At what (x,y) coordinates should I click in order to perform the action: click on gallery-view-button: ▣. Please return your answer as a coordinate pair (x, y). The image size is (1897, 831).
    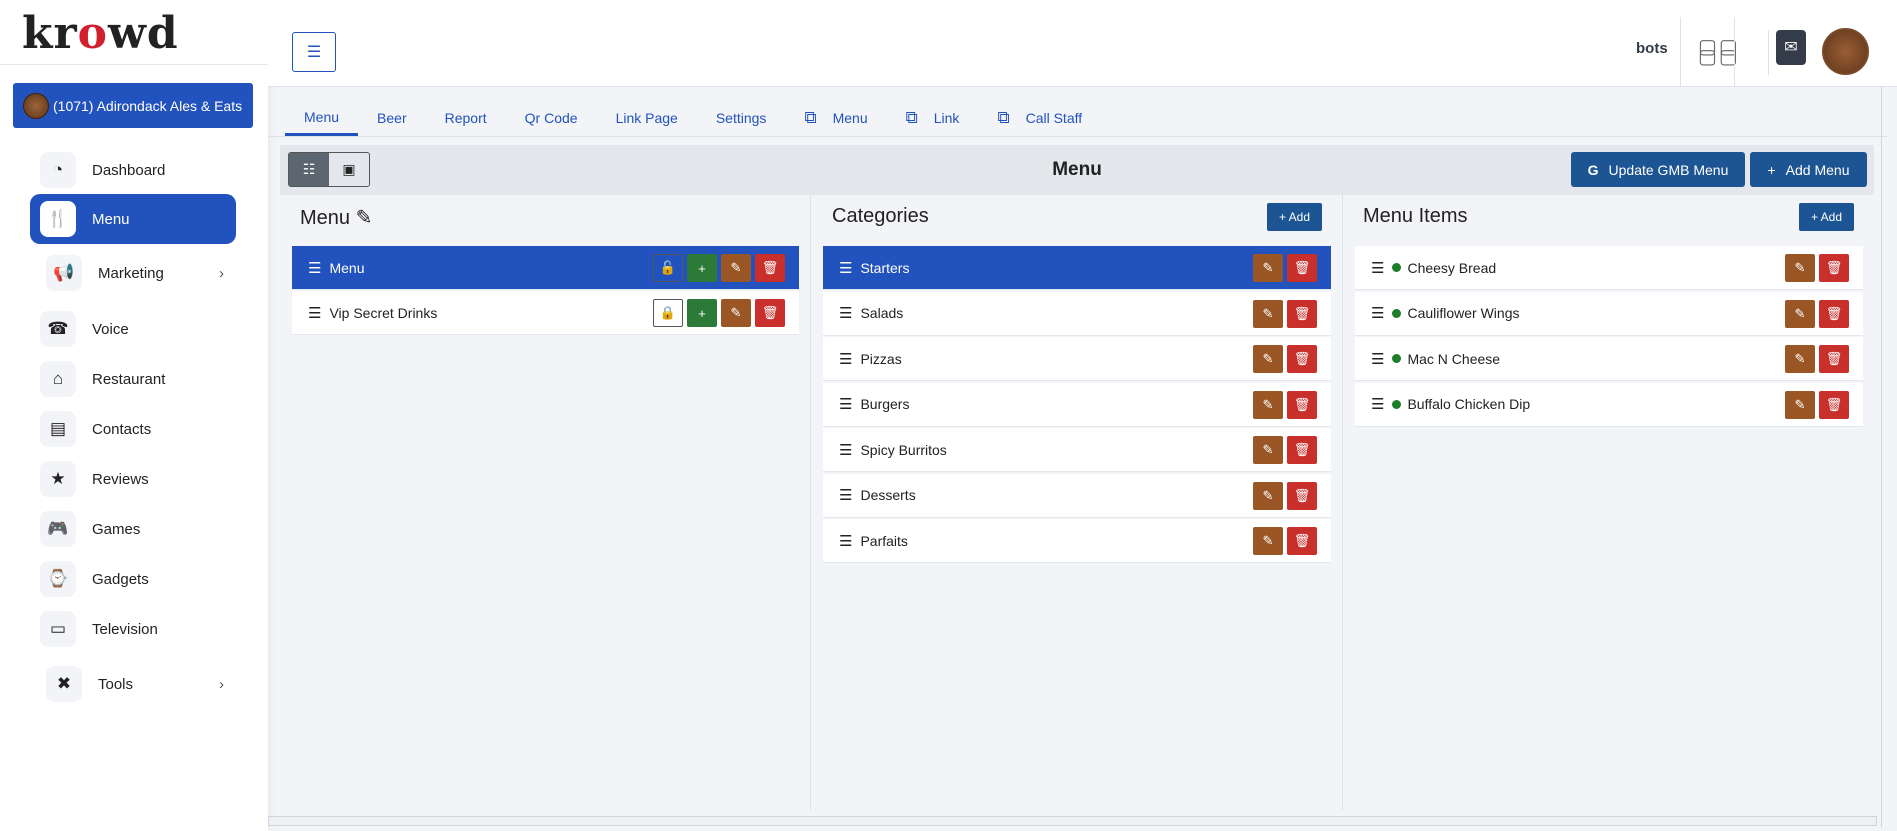
    Looking at the image, I should click on (349, 169).